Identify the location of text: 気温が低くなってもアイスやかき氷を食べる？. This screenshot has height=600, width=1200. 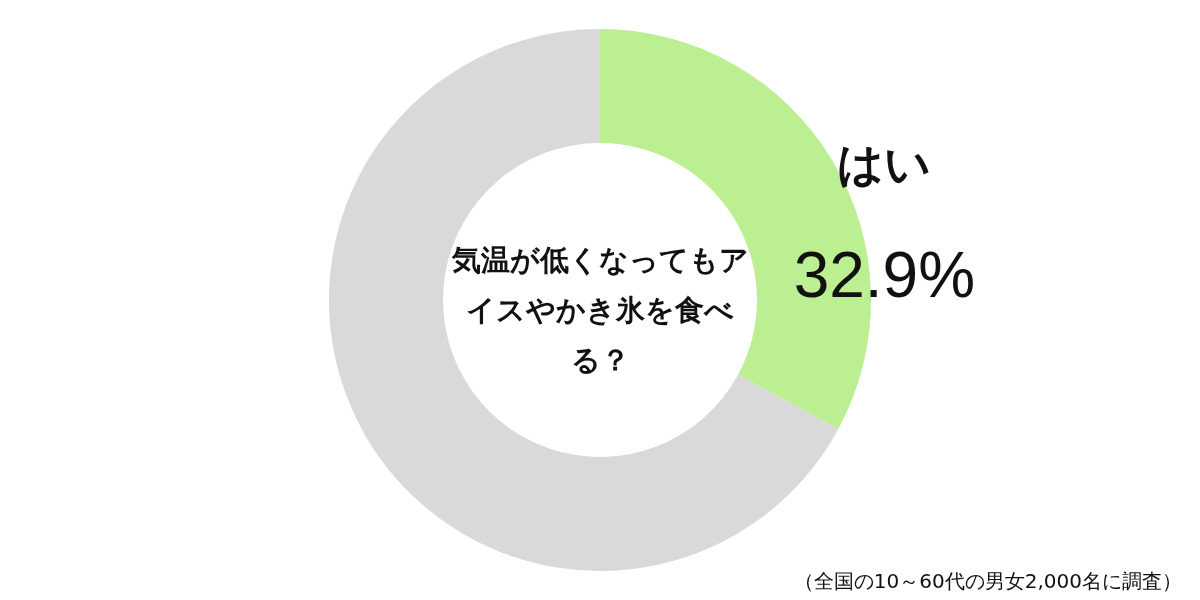
(600, 310).